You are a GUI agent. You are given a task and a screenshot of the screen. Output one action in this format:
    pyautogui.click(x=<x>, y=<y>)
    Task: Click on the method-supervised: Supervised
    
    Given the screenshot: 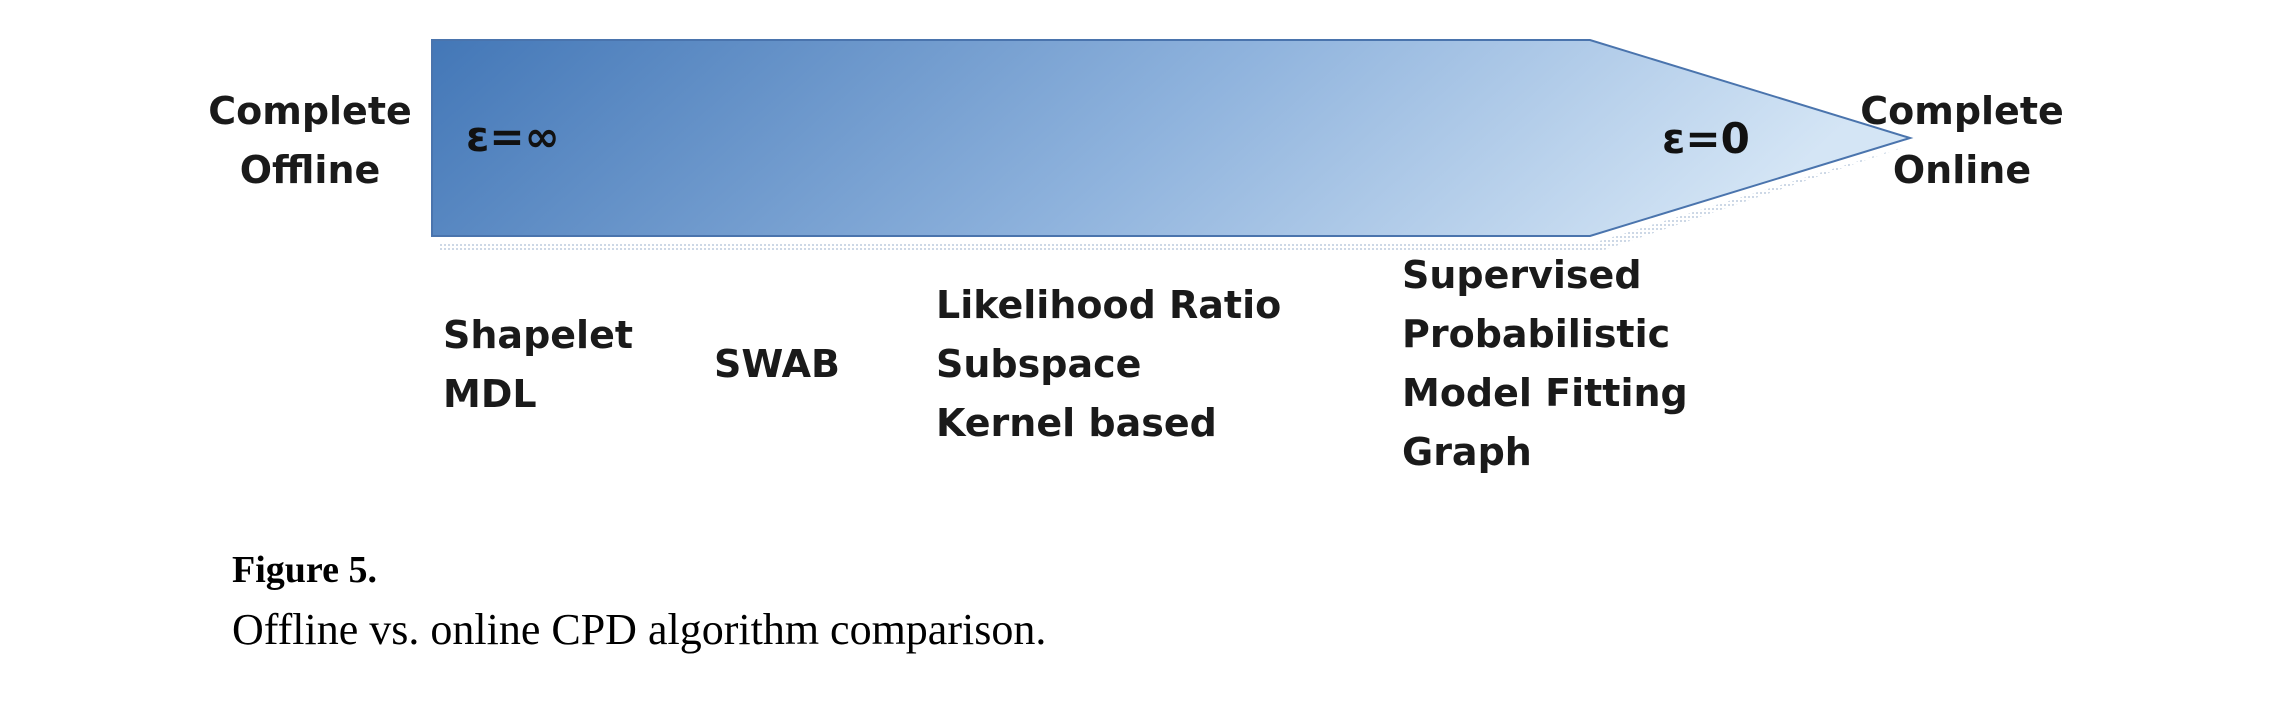 What is the action you would take?
    pyautogui.click(x=1522, y=275)
    